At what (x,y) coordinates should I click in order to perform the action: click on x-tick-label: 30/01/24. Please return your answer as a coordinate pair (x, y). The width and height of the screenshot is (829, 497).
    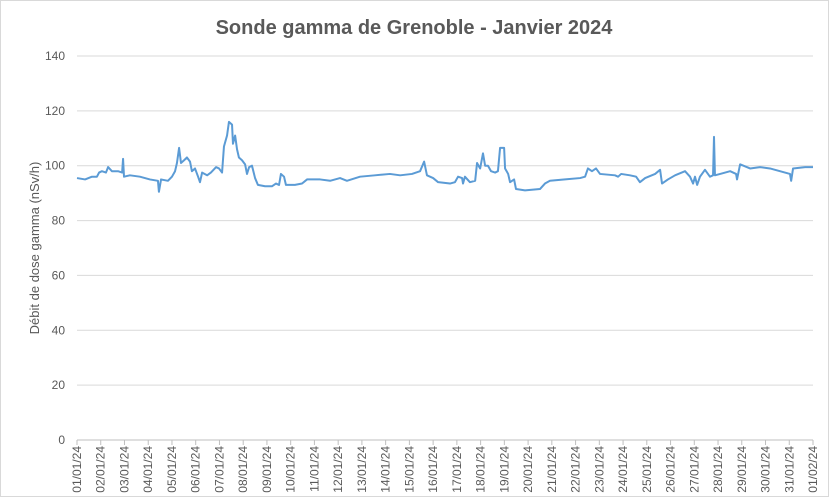
    Looking at the image, I should click on (766, 469).